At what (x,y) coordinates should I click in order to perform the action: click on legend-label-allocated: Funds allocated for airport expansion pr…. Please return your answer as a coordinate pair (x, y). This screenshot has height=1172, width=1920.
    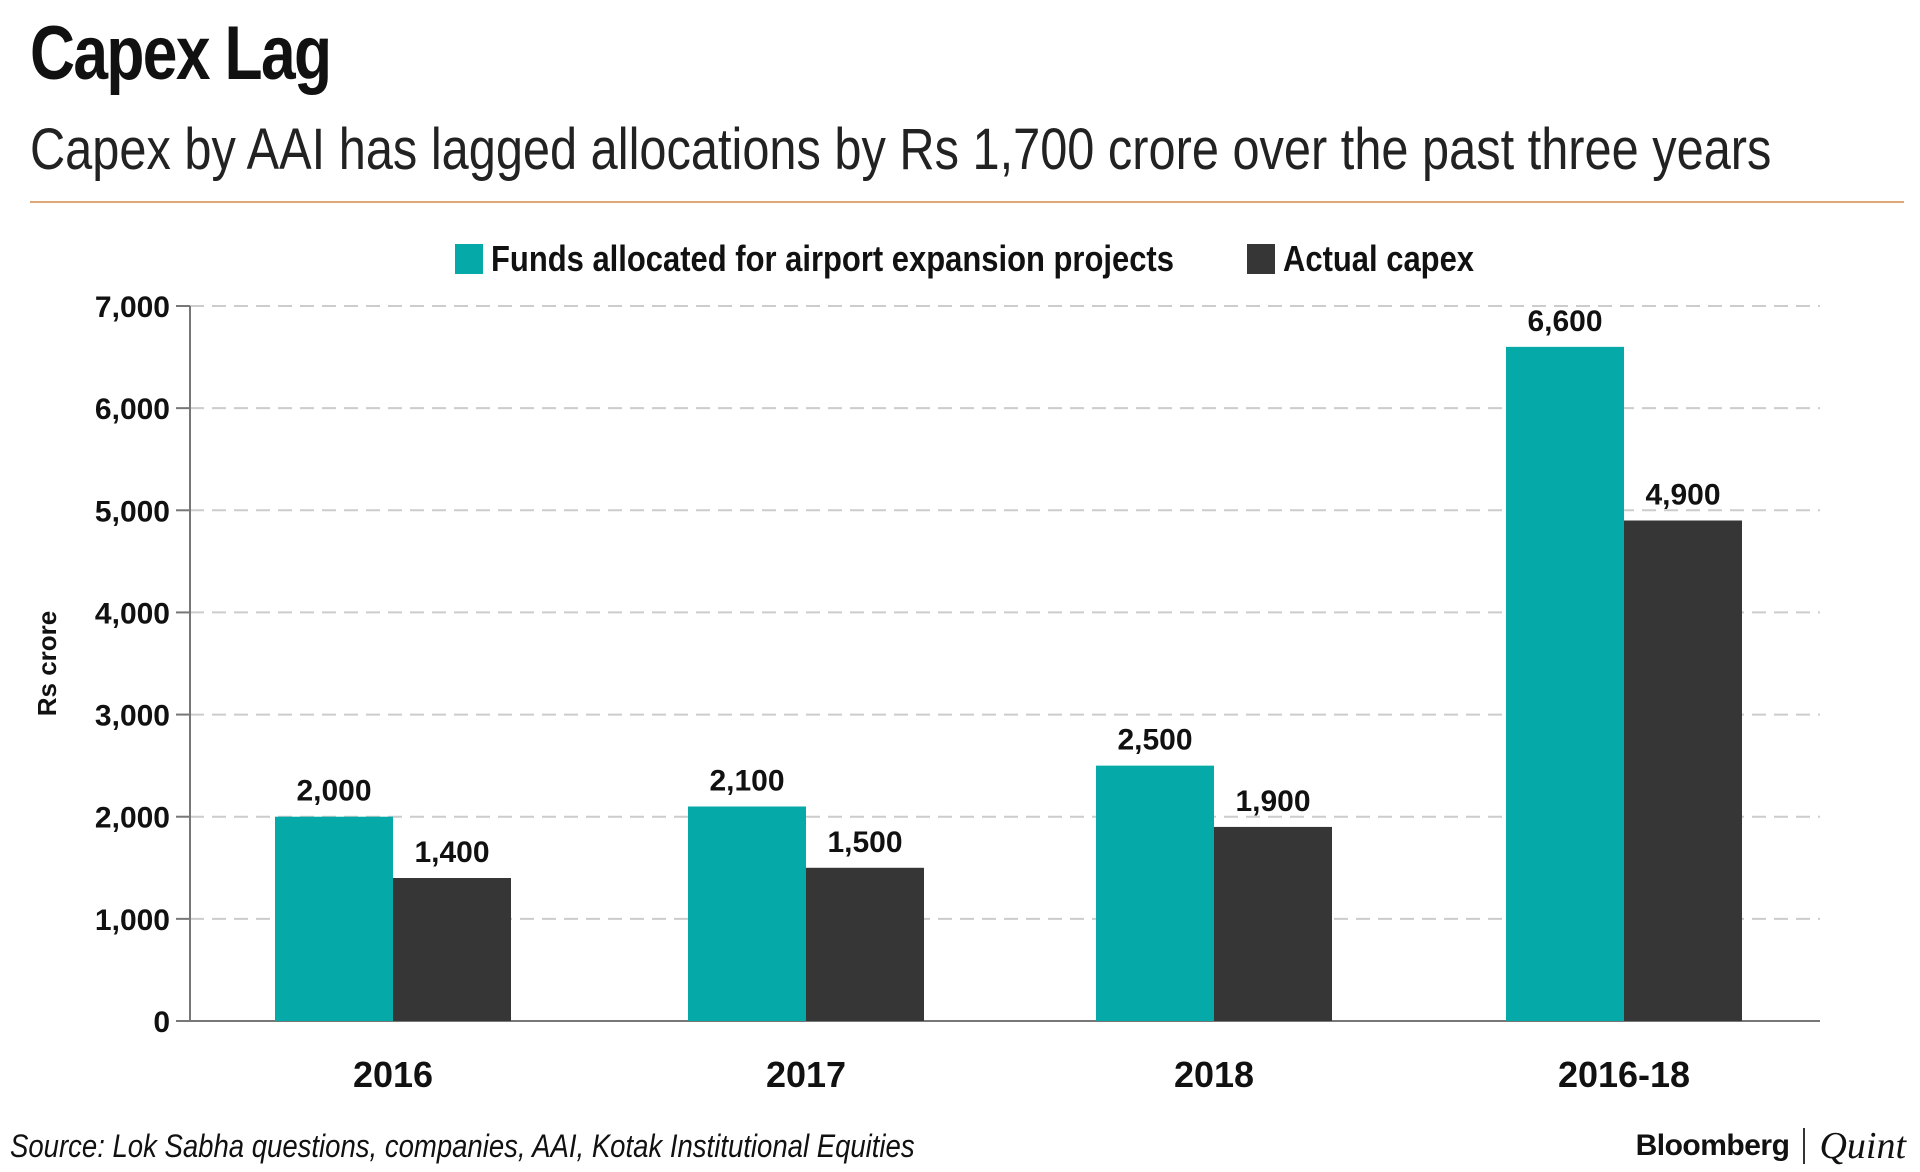
    Looking at the image, I should click on (832, 258).